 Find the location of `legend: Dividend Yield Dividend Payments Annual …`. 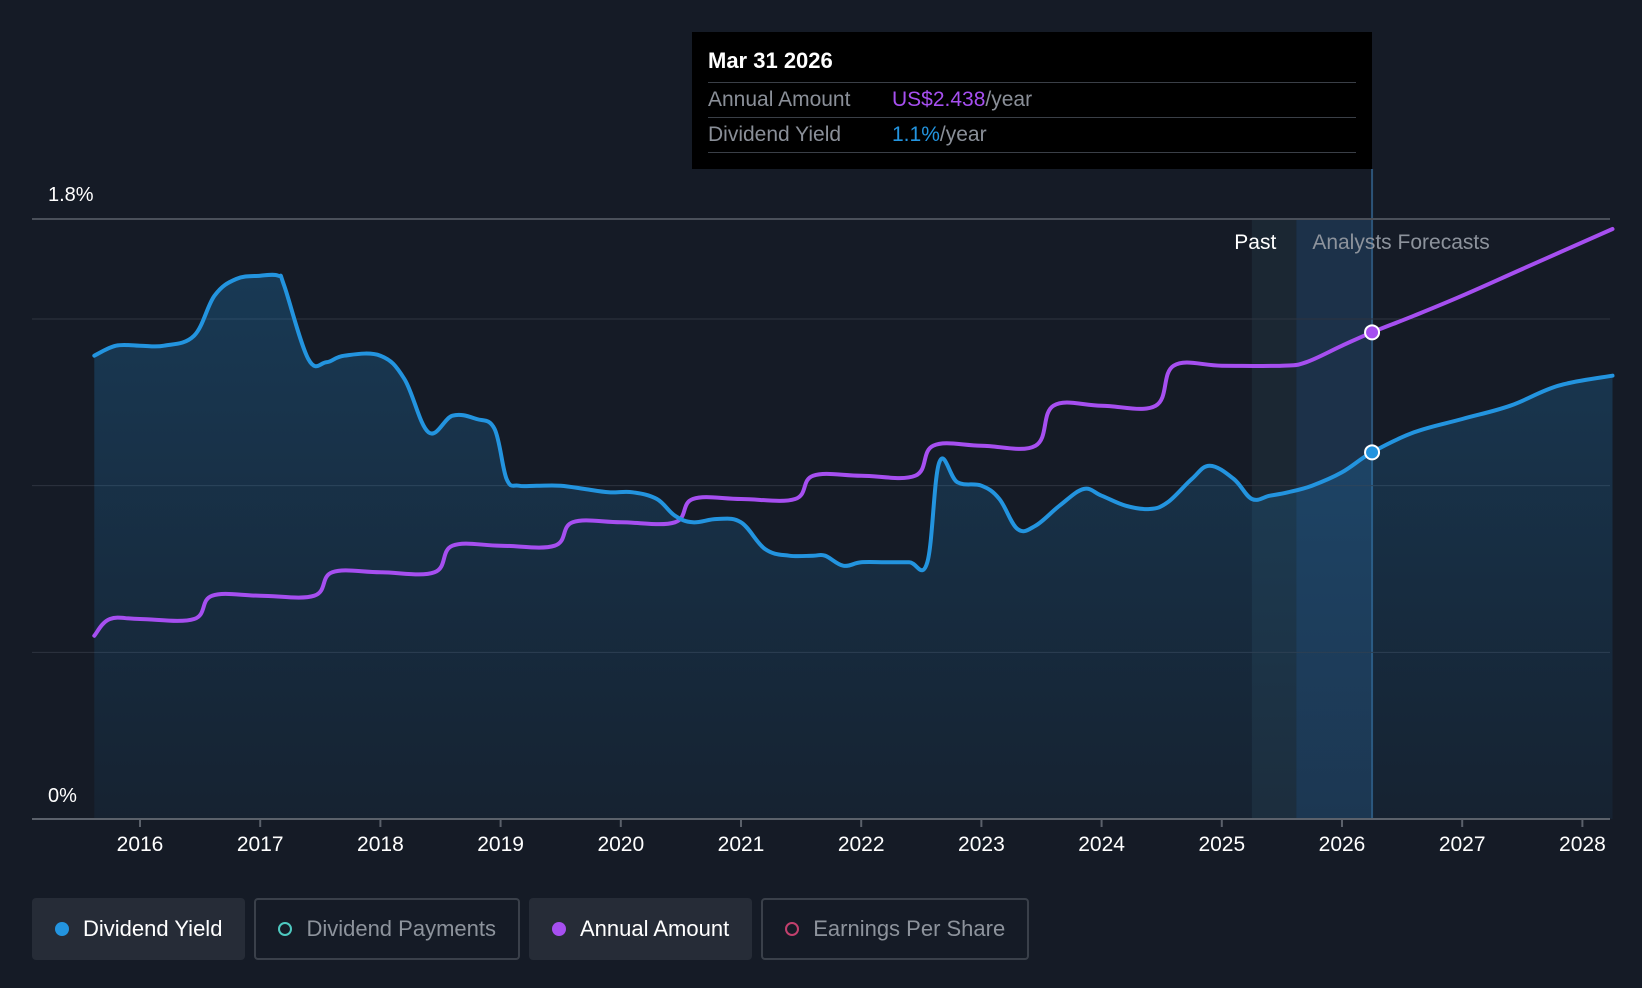

legend: Dividend Yield Dividend Payments Annual … is located at coordinates (531, 929).